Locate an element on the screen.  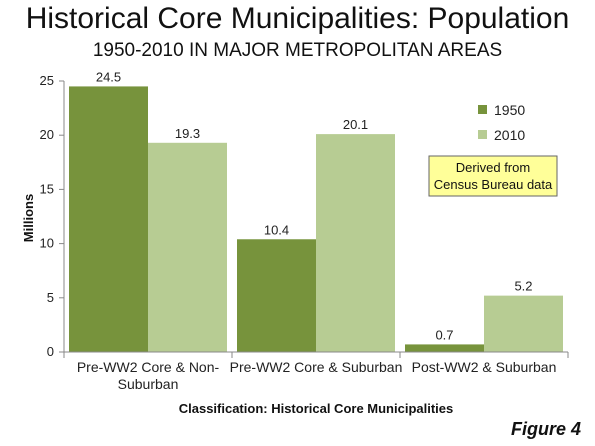
x-category-label: Suburban is located at coordinates (148, 384).